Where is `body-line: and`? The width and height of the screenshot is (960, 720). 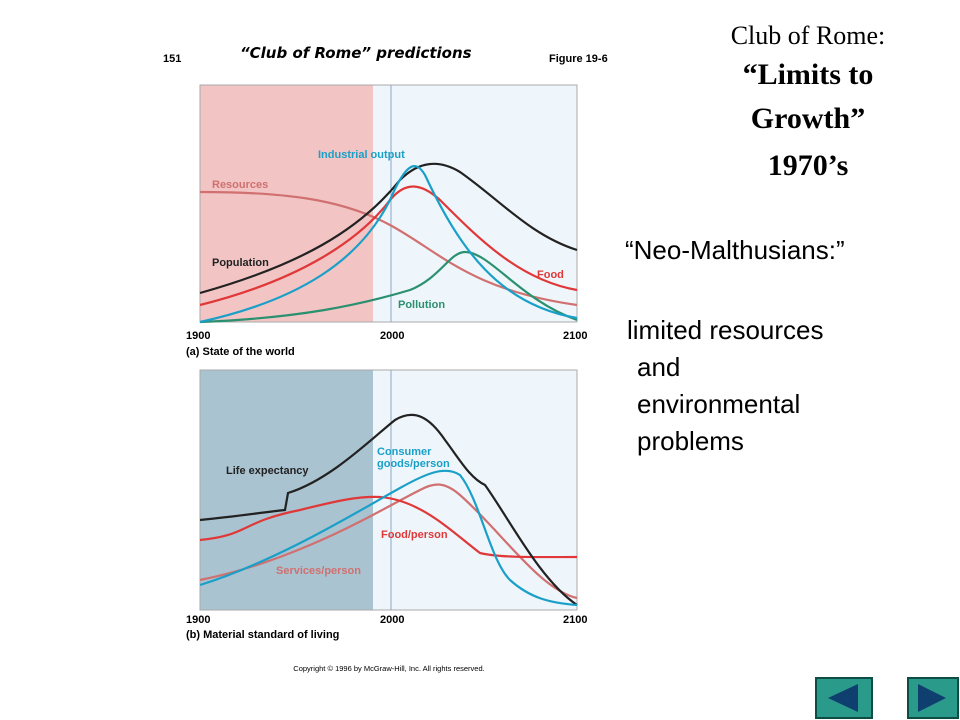 body-line: and is located at coordinates (658, 367).